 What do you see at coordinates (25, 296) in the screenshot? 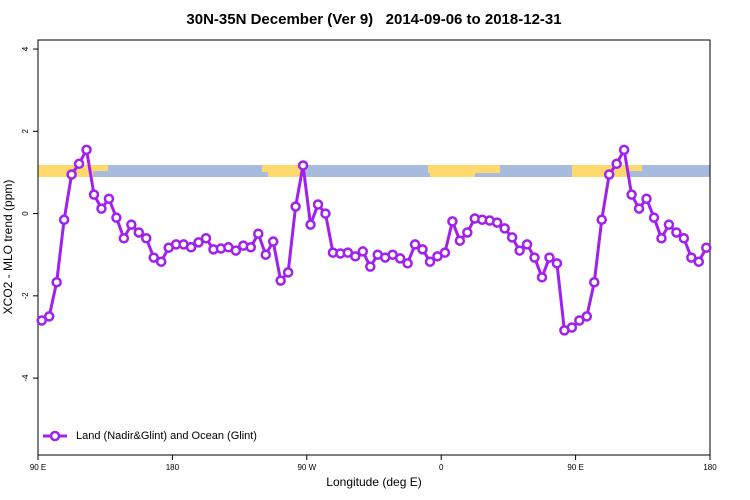
I see `y-tick-label: -2` at bounding box center [25, 296].